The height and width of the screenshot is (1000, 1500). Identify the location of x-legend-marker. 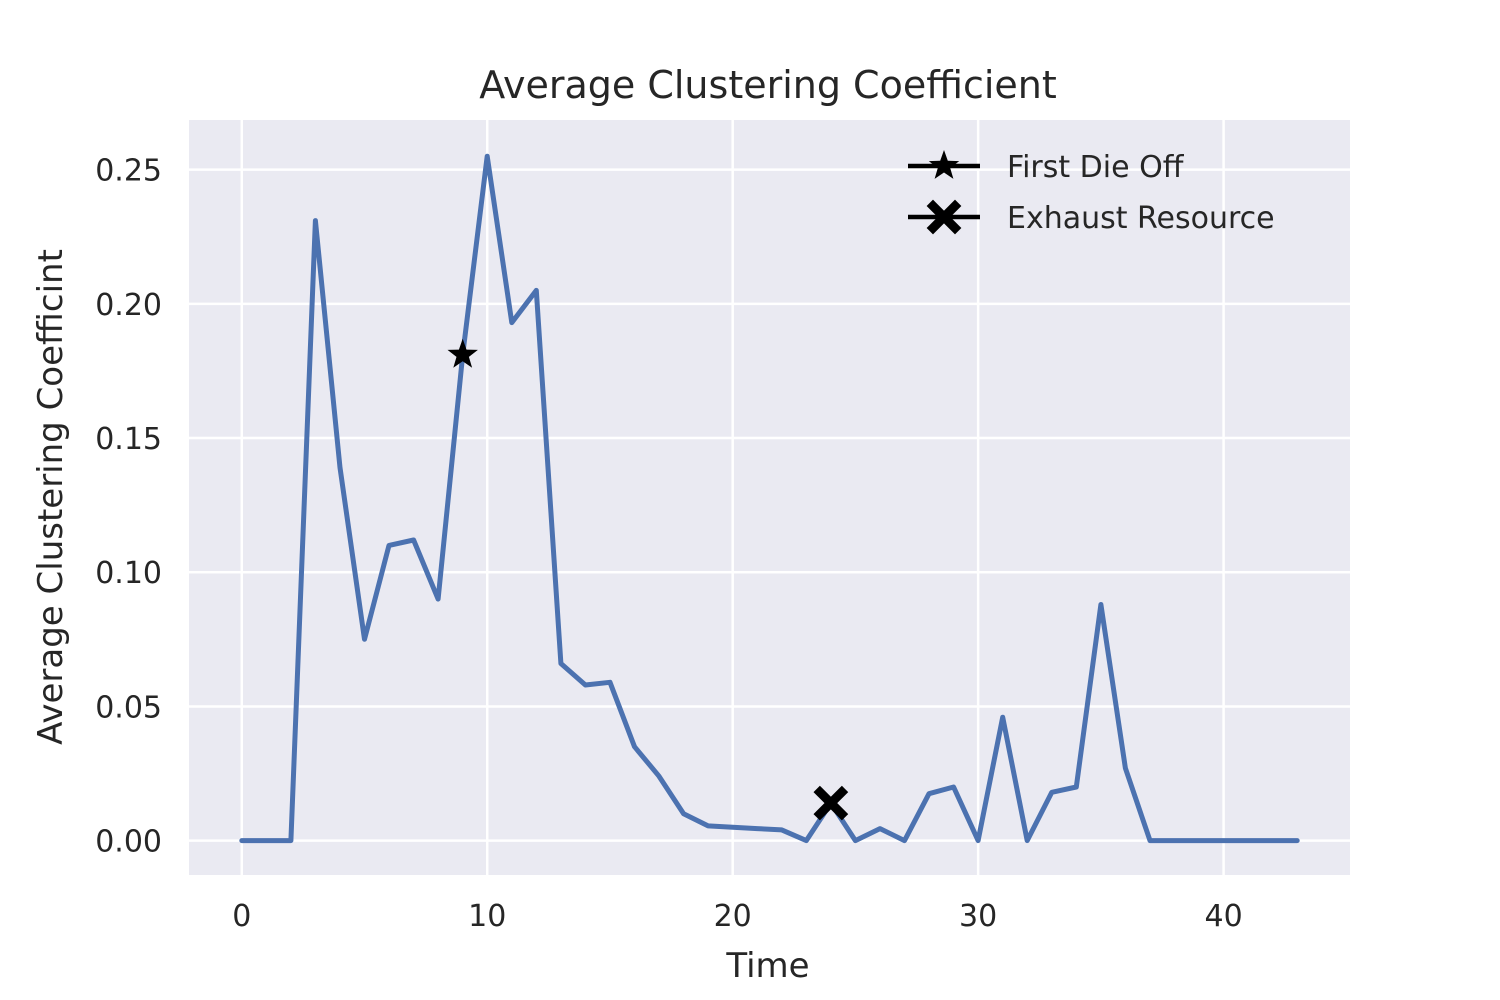
(944, 217).